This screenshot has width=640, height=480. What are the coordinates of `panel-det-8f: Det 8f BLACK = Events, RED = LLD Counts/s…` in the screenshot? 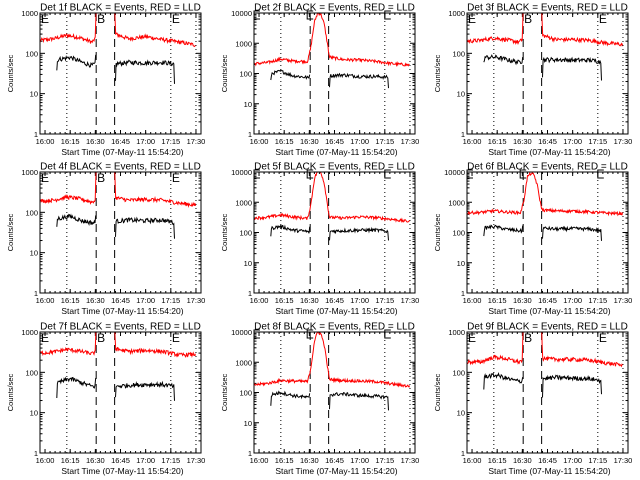 It's located at (319, 399).